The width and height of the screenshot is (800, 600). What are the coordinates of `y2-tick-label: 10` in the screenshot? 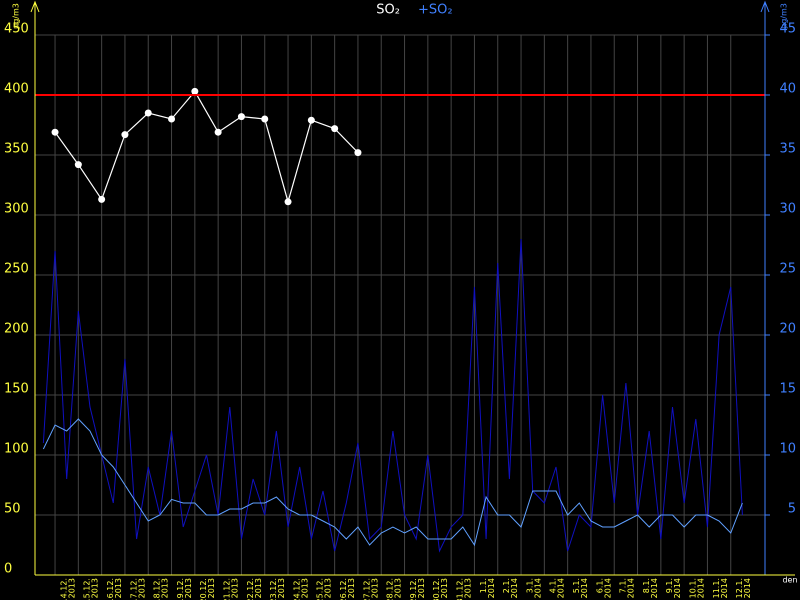 It's located at (787, 449).